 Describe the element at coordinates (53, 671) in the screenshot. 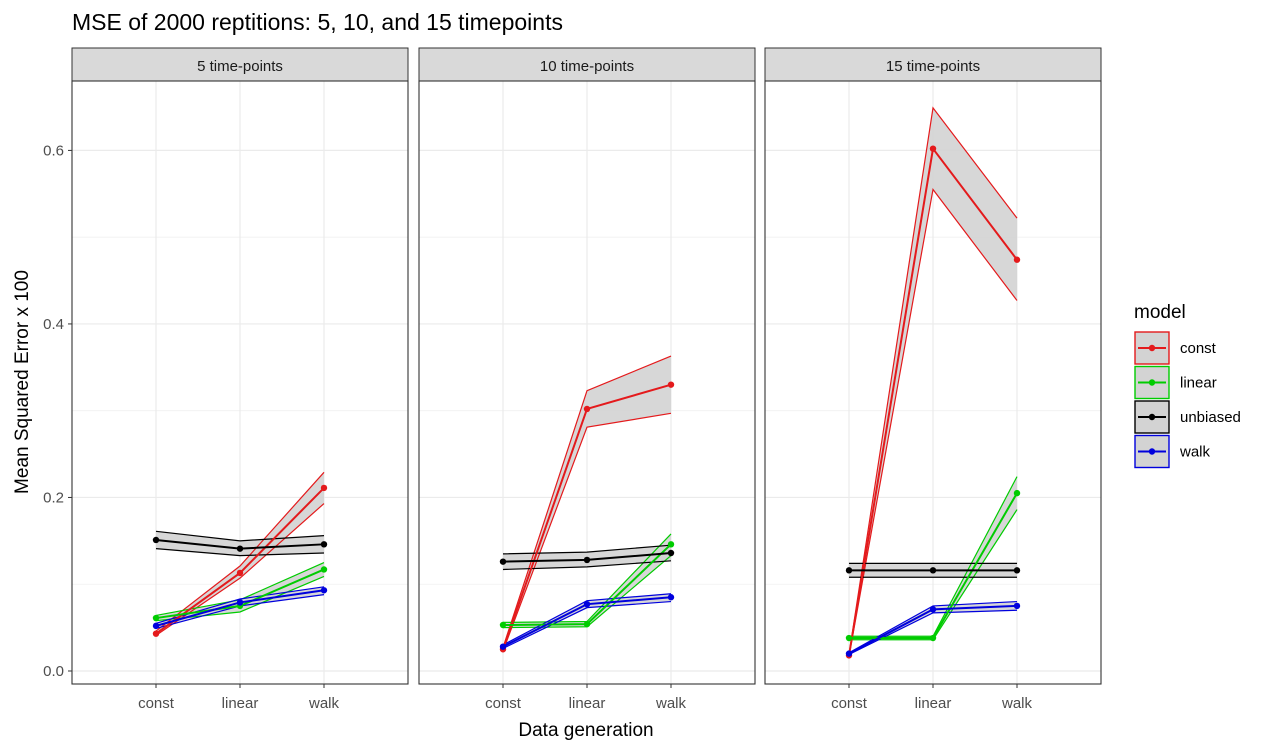

I see `y-tick-label: 0.0` at that location.